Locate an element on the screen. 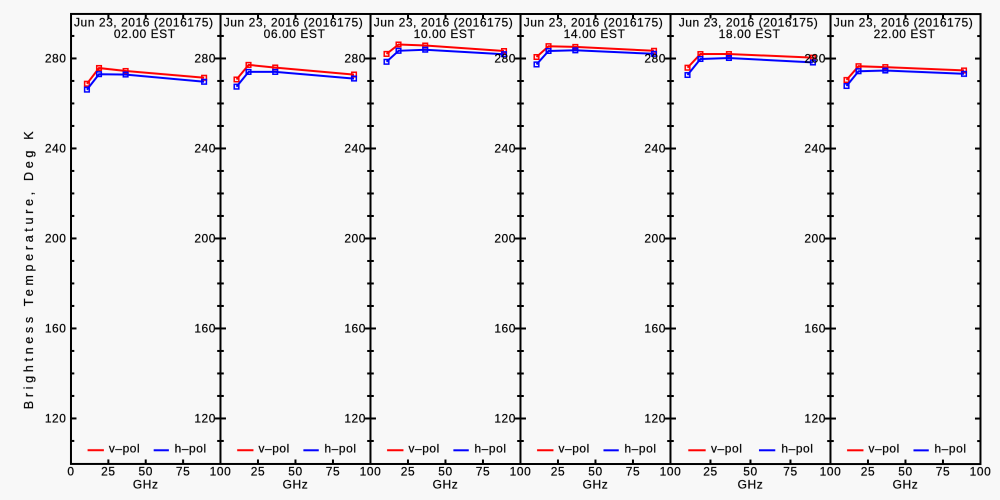 Image resolution: width=1000 pixels, height=500 pixels. svg-text: 14.00 EST is located at coordinates (595, 34).